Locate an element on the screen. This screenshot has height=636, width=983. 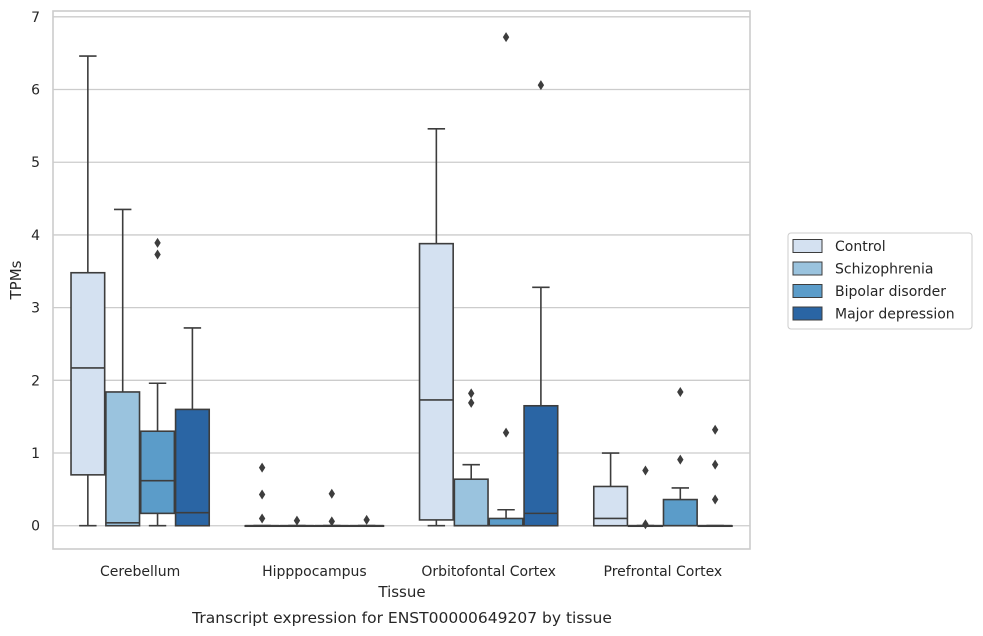
y-tick-label: 1 is located at coordinates (35, 454).